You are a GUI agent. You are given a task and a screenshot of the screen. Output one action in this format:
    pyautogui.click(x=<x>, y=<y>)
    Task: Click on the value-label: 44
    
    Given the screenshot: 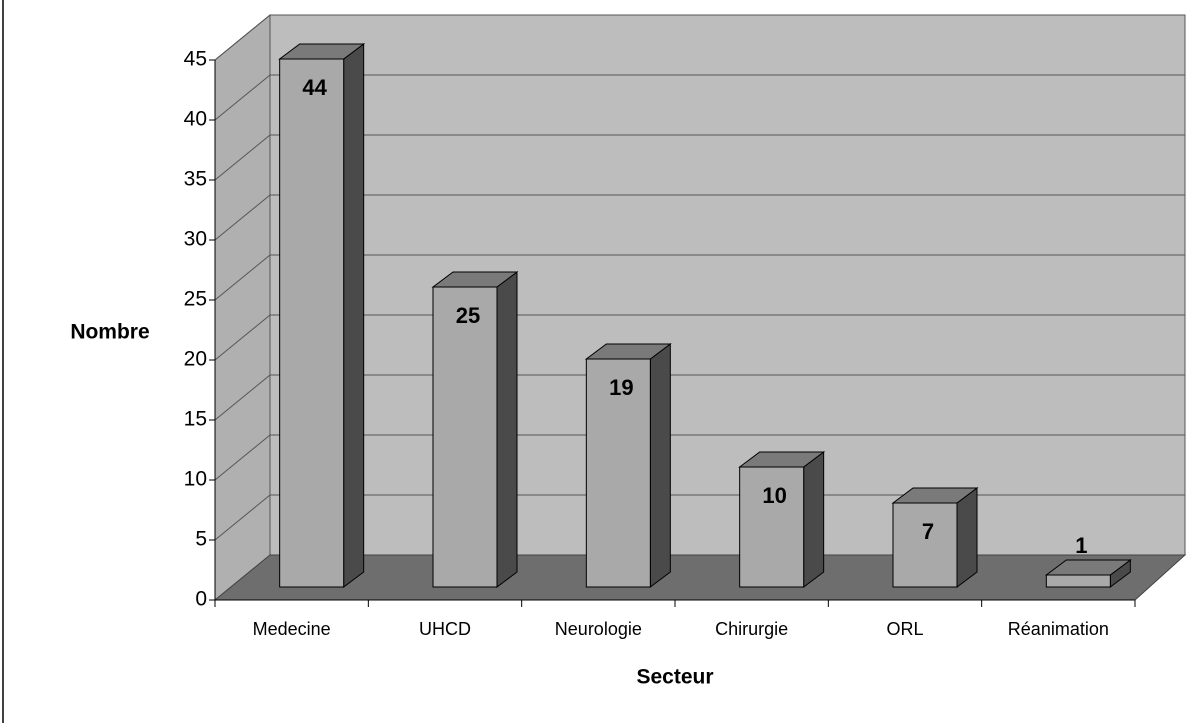 What is the action you would take?
    pyautogui.click(x=314, y=87)
    